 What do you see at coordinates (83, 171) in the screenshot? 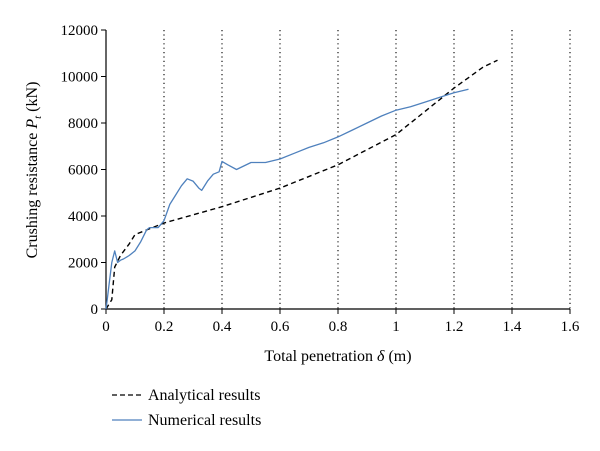
I see `y-tick-label: 6000` at bounding box center [83, 171].